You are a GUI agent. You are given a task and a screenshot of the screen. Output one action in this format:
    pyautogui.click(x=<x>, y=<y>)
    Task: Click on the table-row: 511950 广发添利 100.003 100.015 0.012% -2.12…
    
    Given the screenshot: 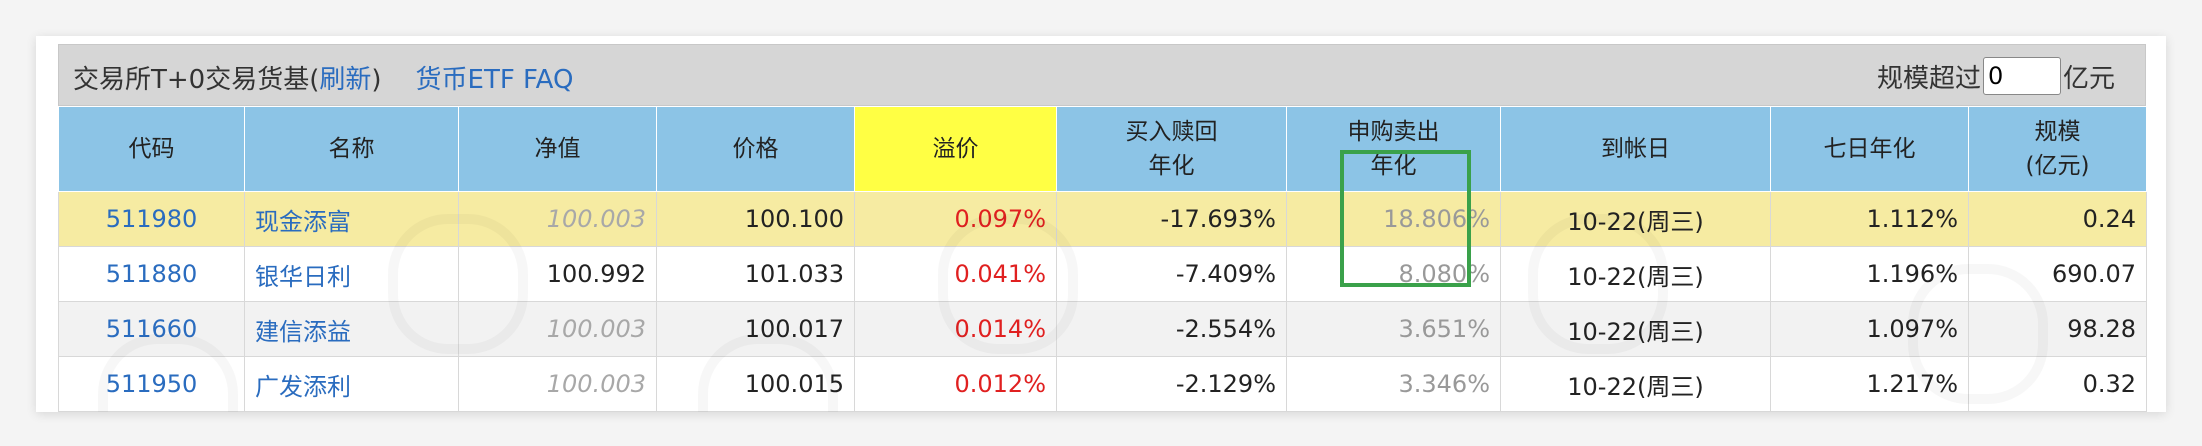 What is the action you would take?
    pyautogui.click(x=1102, y=384)
    